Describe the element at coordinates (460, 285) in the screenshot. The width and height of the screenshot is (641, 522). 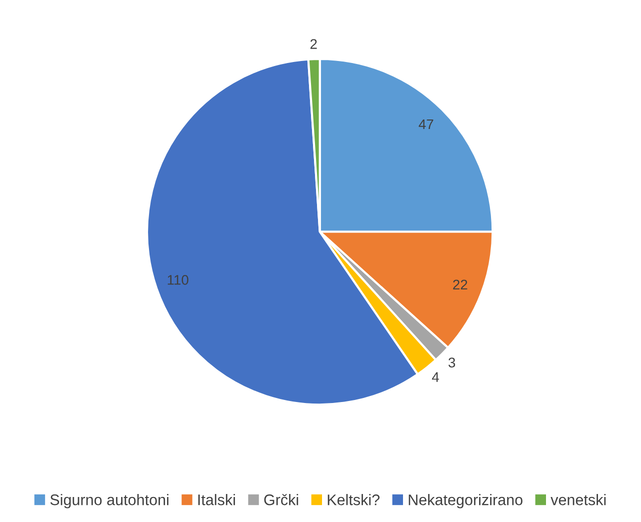
I see `data-label: 22` at that location.